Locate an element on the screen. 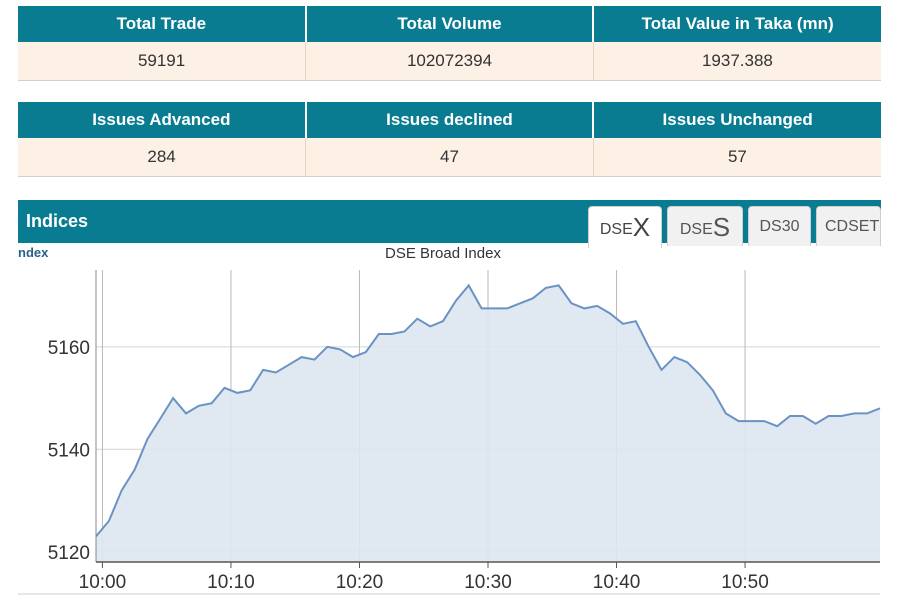  total-volume-header: Total Volume is located at coordinates (449, 24).